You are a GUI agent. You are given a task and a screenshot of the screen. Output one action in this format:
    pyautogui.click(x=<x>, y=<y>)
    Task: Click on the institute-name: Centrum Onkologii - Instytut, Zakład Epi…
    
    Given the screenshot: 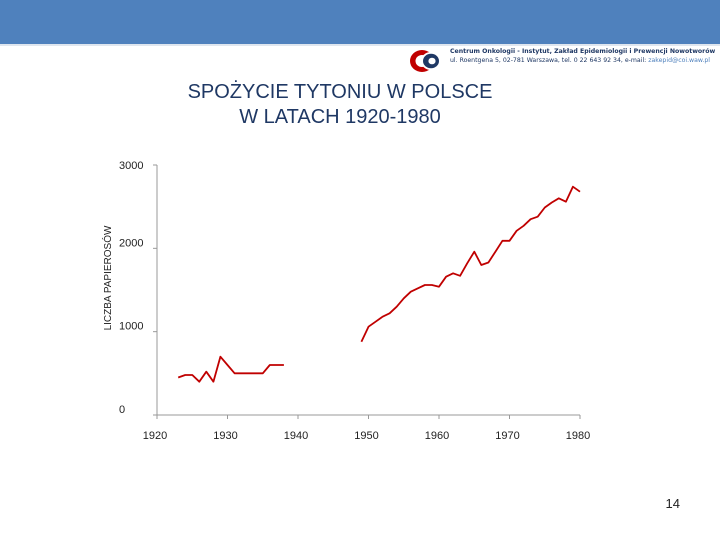 What is the action you would take?
    pyautogui.click(x=583, y=51)
    